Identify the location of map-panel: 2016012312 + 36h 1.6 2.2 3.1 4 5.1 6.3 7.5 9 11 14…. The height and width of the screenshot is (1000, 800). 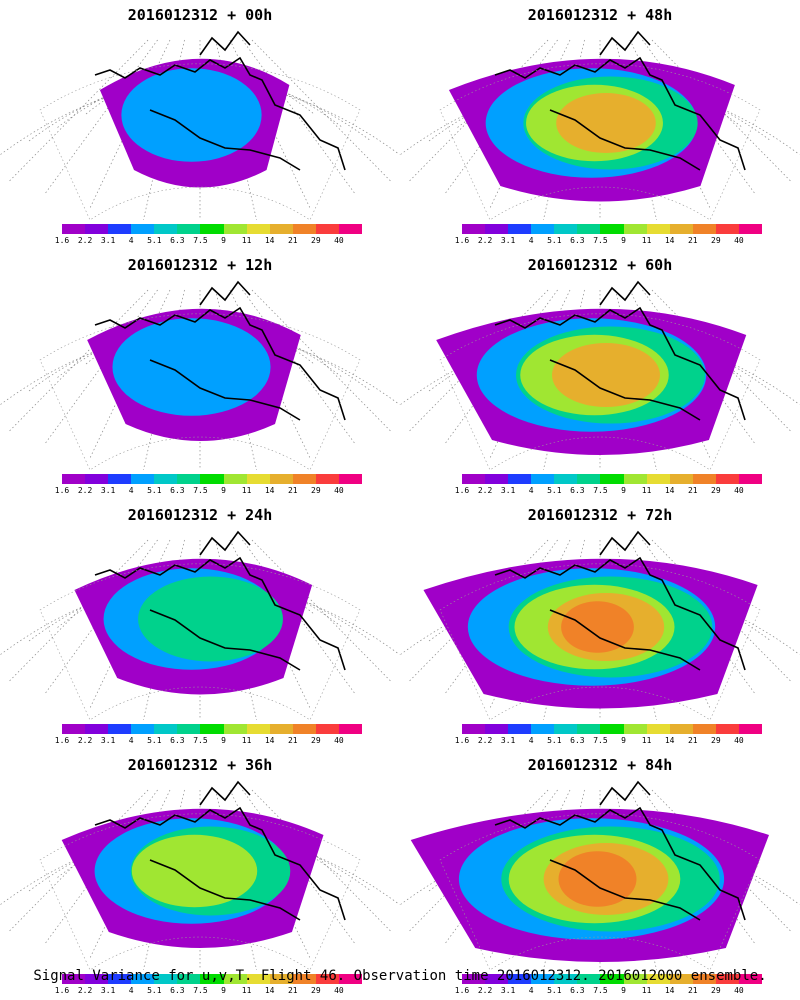
(200, 875).